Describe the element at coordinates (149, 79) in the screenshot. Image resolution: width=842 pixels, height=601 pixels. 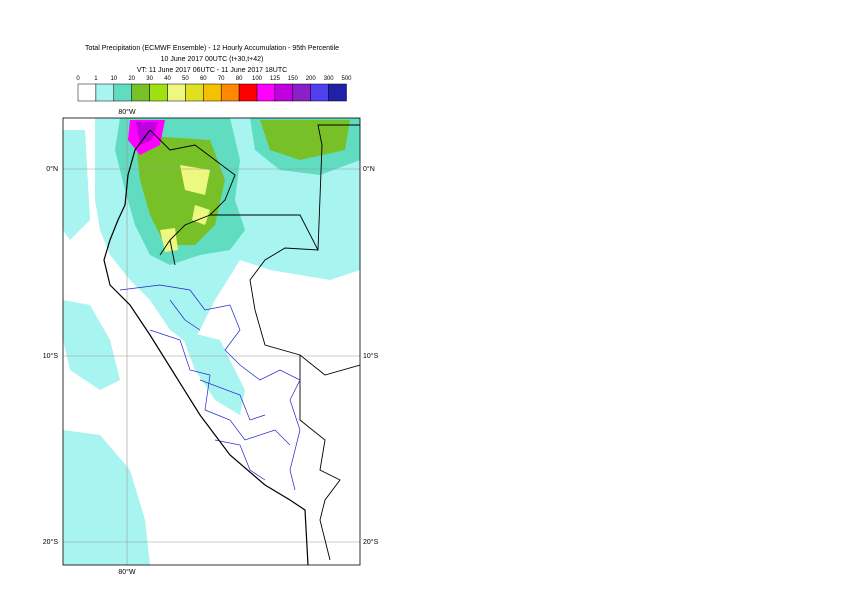
I see `legend-level: 30` at that location.